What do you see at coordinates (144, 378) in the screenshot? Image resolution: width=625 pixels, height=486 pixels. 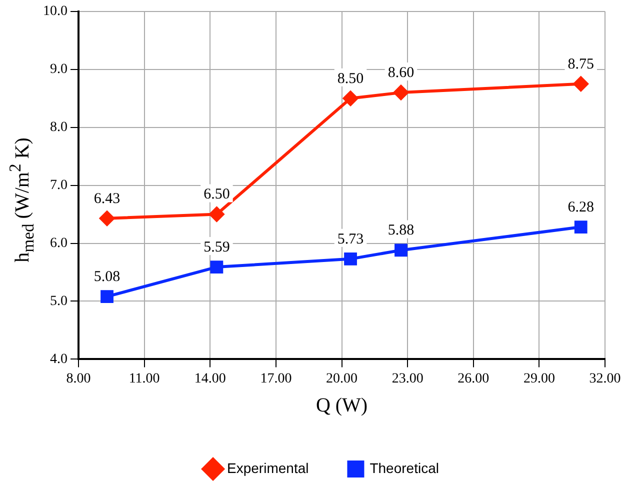 I see `x-tick-label: 11.00` at bounding box center [144, 378].